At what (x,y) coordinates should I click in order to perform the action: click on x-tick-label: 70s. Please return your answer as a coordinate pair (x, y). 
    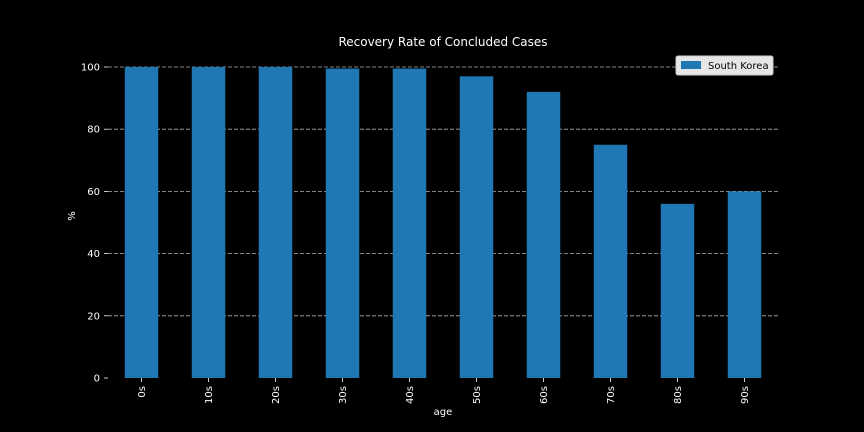
    Looking at the image, I should click on (611, 395).